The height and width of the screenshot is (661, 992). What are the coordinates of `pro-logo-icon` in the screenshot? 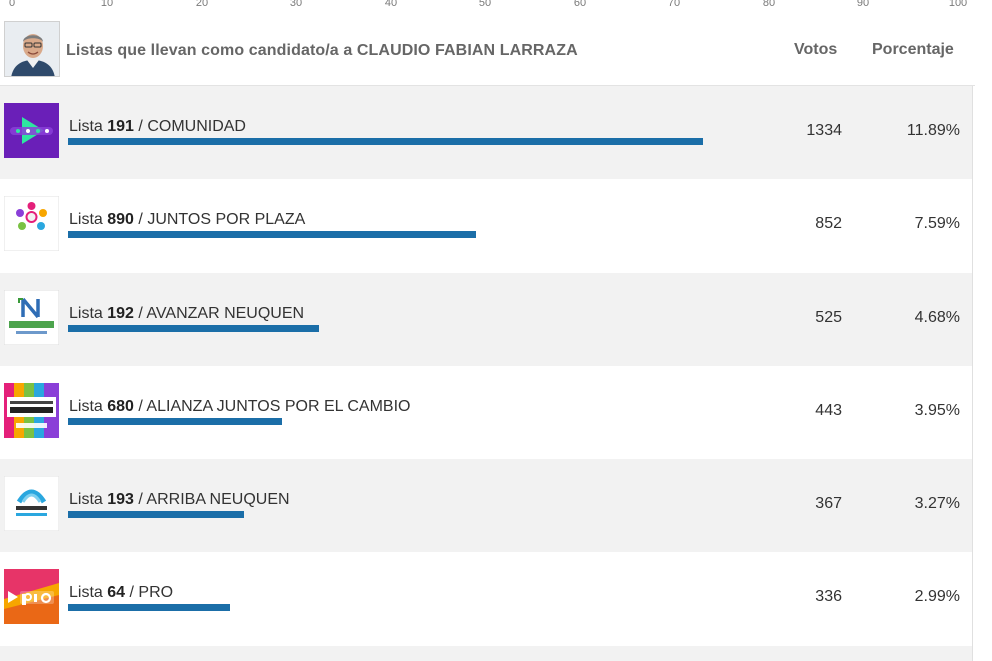 It's located at (31, 597).